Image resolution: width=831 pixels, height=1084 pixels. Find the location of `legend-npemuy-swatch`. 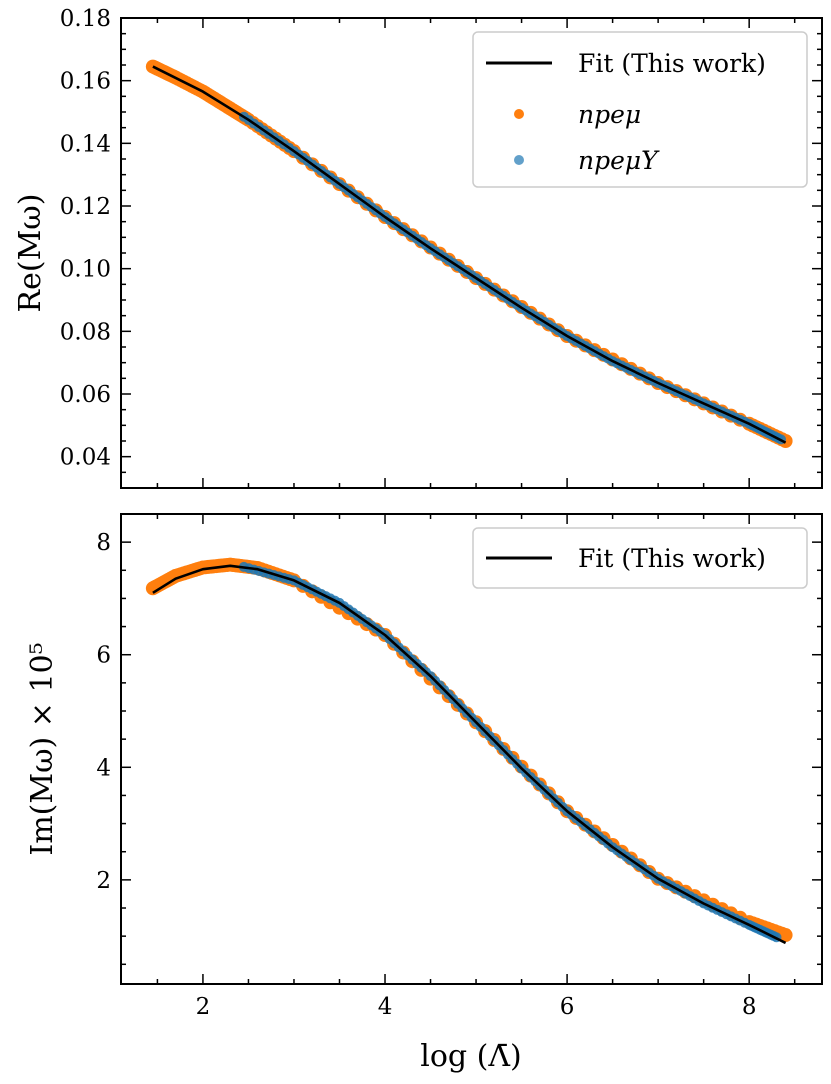

legend-npemuy-swatch is located at coordinates (519, 160).